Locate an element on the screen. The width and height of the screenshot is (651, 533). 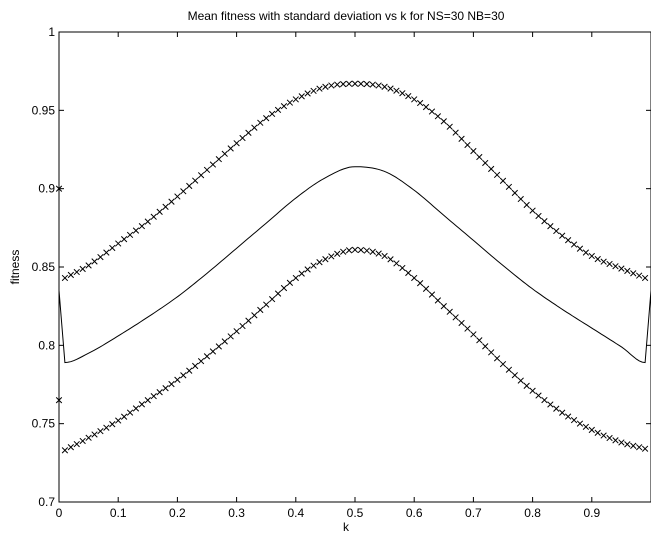
x-tick-label: 0.4 is located at coordinates (295, 513).